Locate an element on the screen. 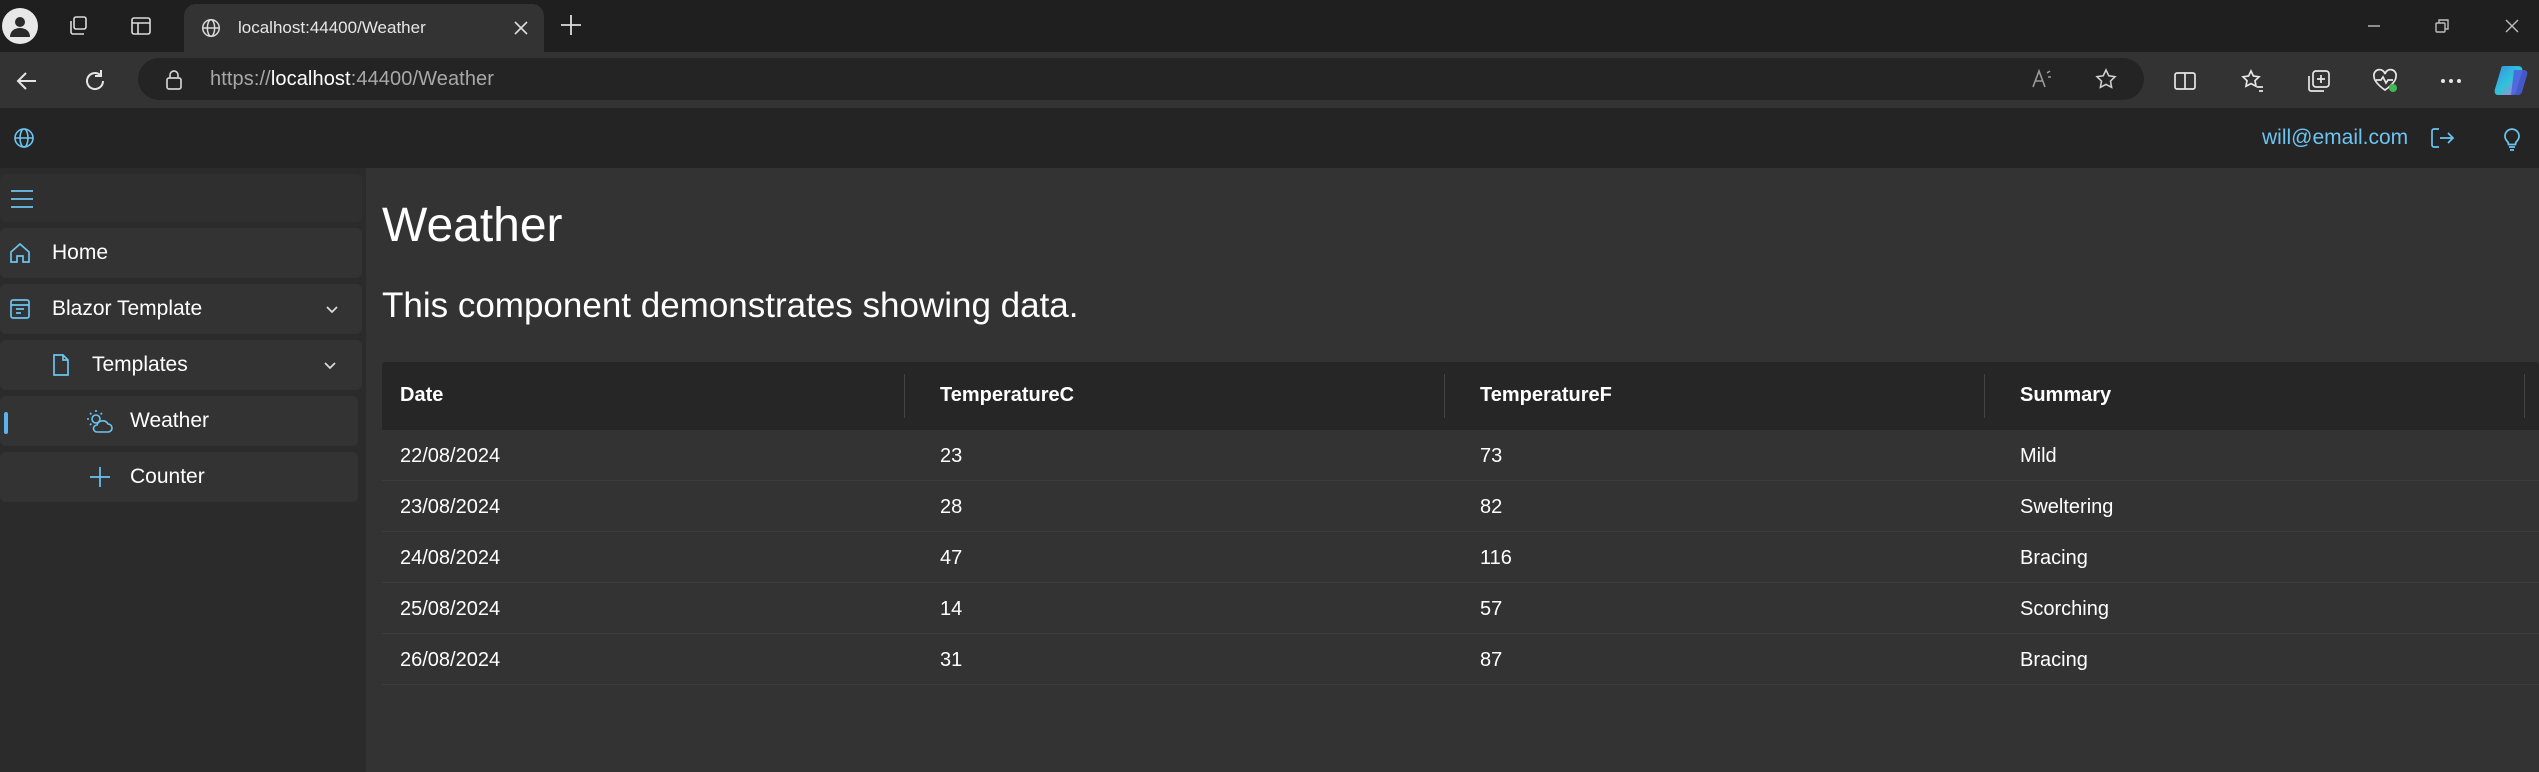 Image resolution: width=2539 pixels, height=772 pixels. cell-temperature-c: 31 is located at coordinates (951, 660).